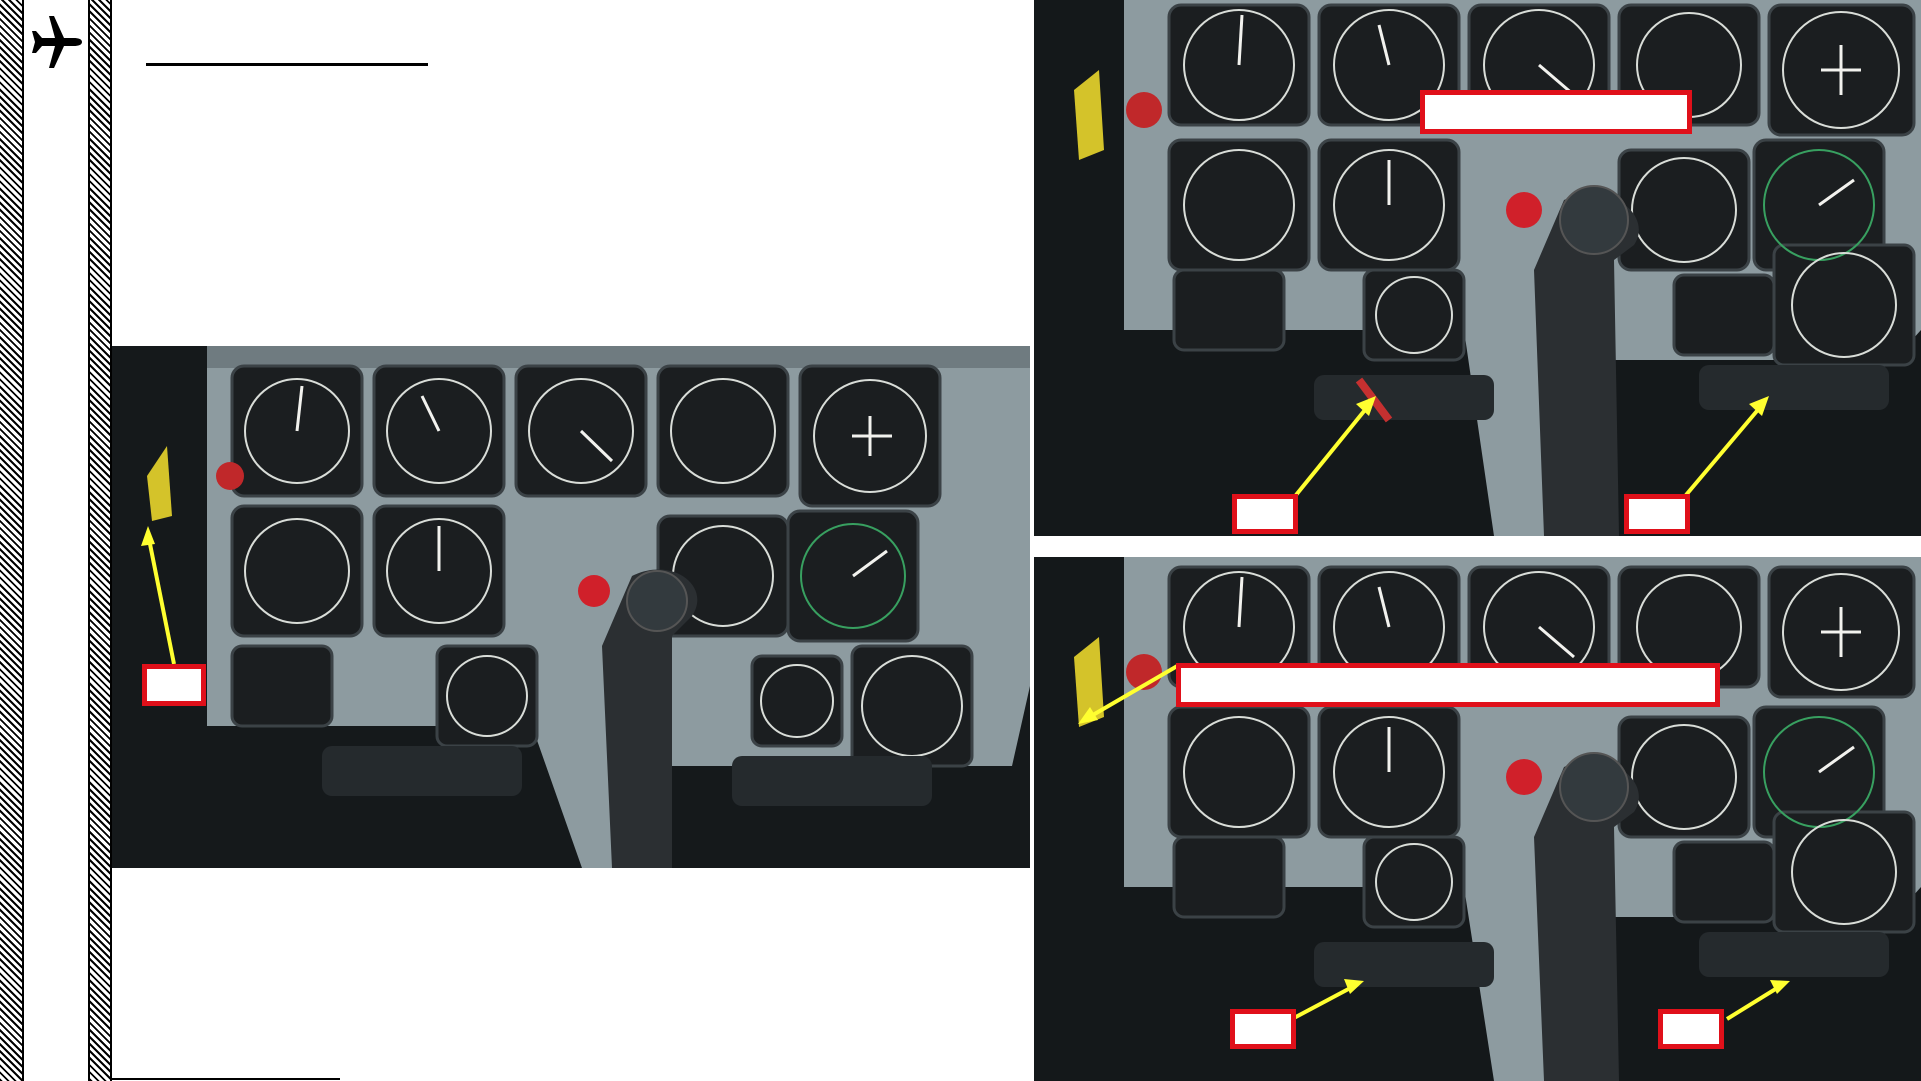 The width and height of the screenshot is (1921, 1081). I want to click on bottom-rule, so click(226, 1079).